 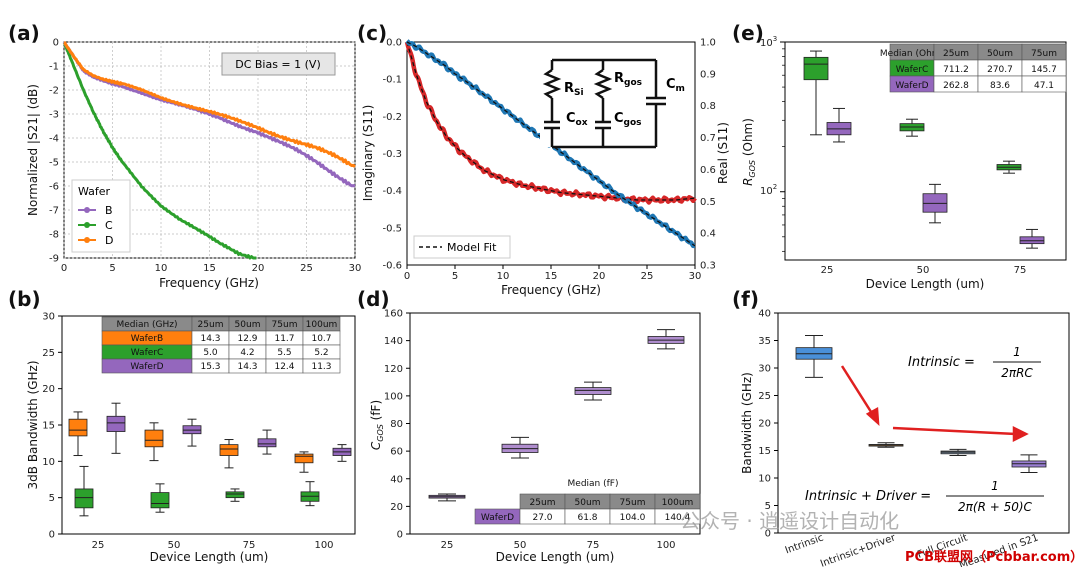 What do you see at coordinates (497, 501) in the screenshot?
I see `table-d-hdr-cell` at bounding box center [497, 501].